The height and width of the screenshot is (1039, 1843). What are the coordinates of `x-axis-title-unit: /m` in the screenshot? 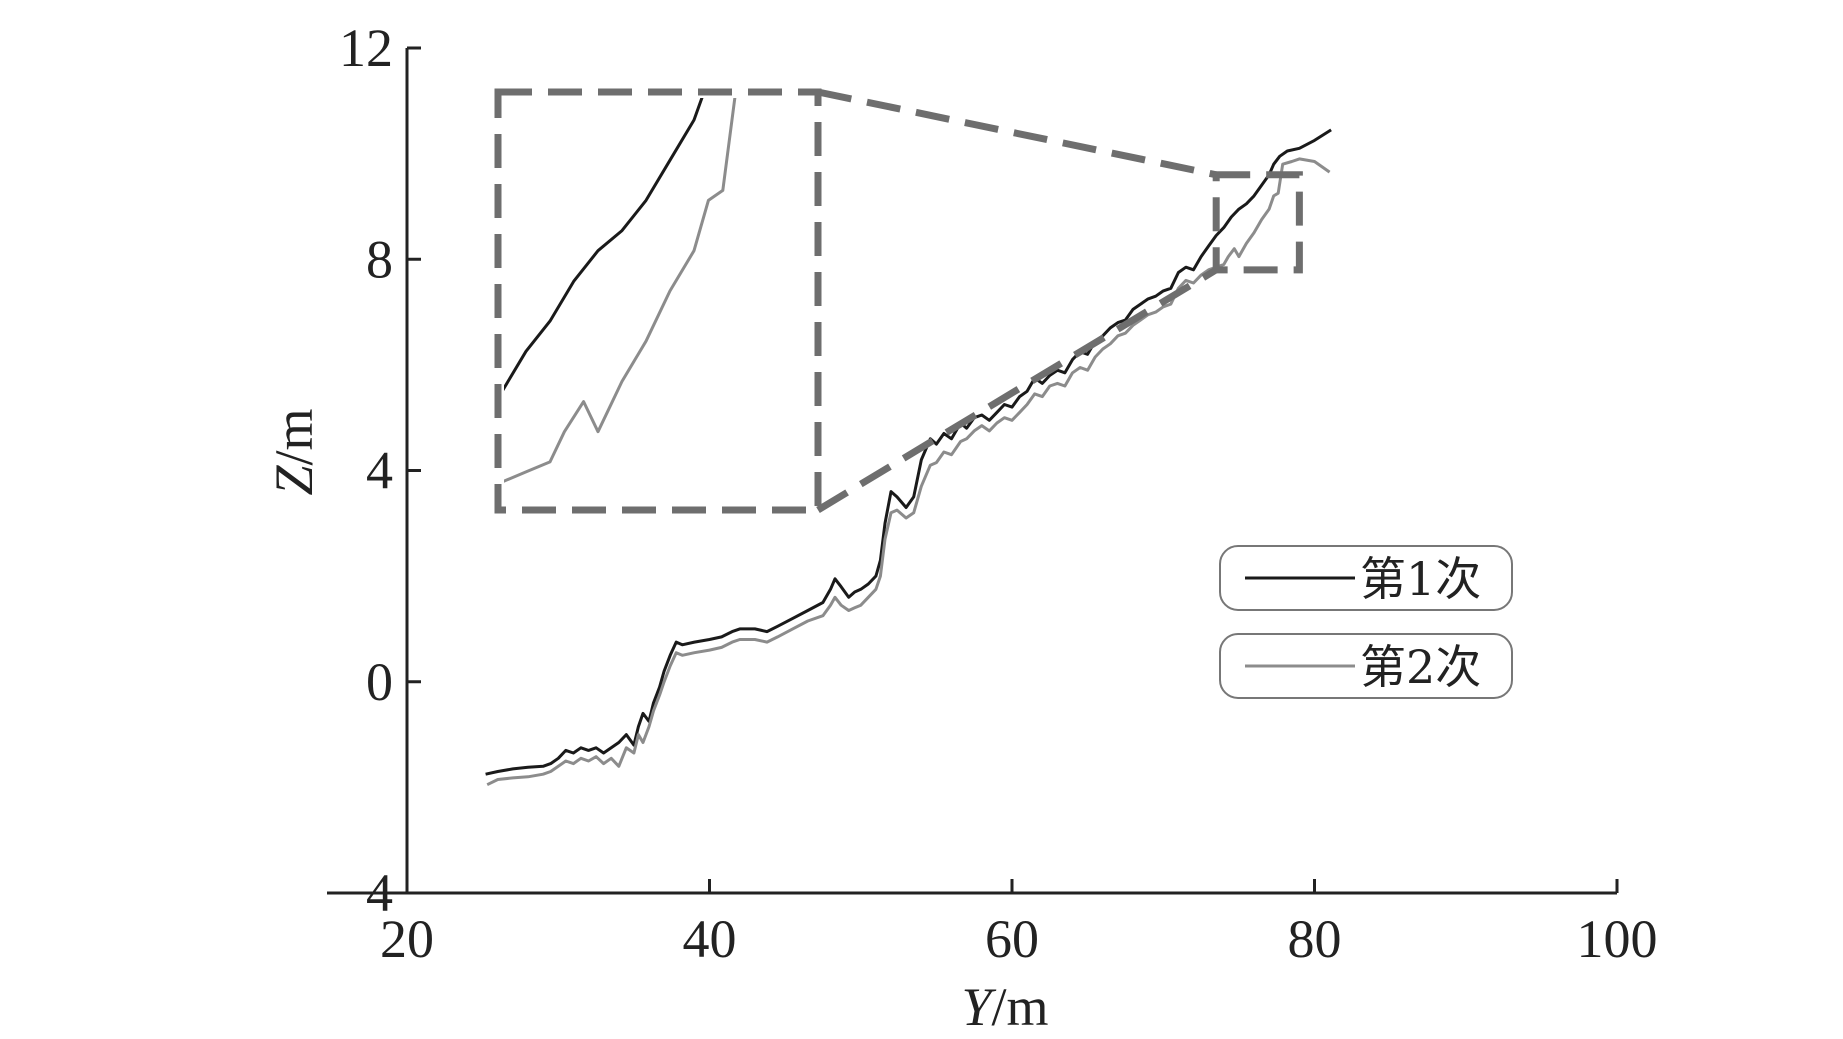 It's located at (1020, 1007).